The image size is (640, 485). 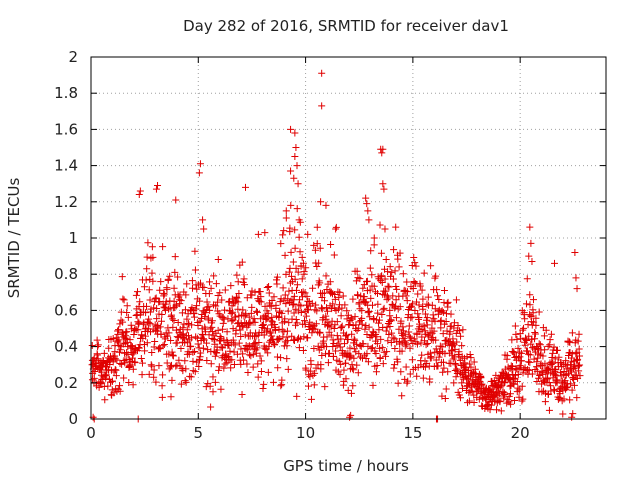 What do you see at coordinates (91, 433) in the screenshot?
I see `x-tick-label: 0` at bounding box center [91, 433].